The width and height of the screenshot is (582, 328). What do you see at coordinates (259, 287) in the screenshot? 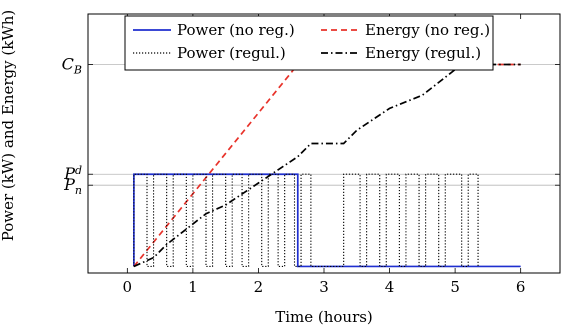
I see `x-tick-label: 2` at bounding box center [259, 287].